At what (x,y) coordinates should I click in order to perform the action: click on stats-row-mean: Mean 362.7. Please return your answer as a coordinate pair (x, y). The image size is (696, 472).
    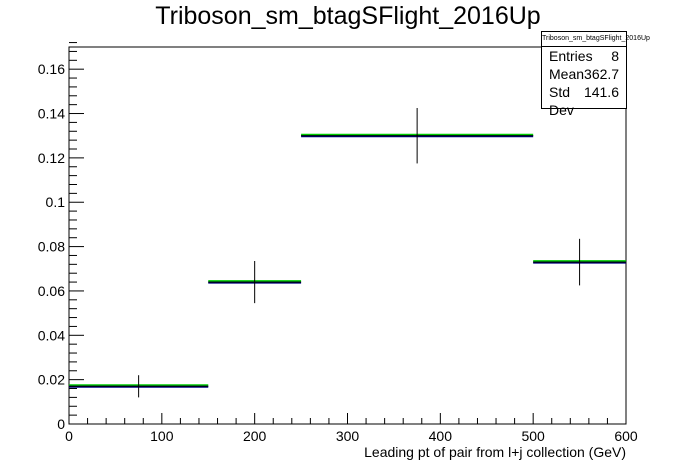
    Looking at the image, I should click on (584, 74).